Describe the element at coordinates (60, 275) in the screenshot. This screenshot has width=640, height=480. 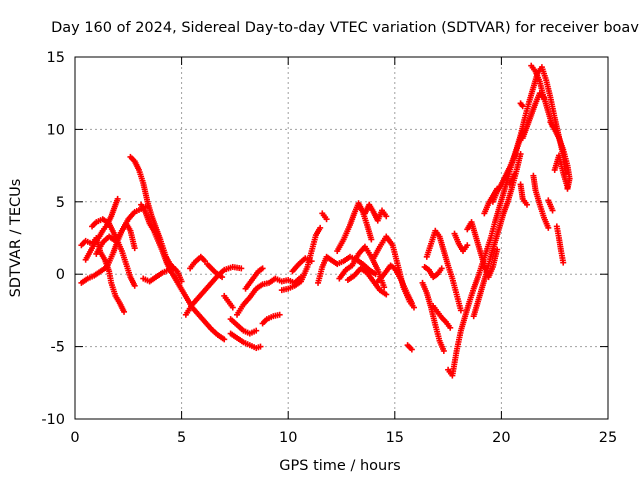
I see `y-tick-label: 0` at that location.